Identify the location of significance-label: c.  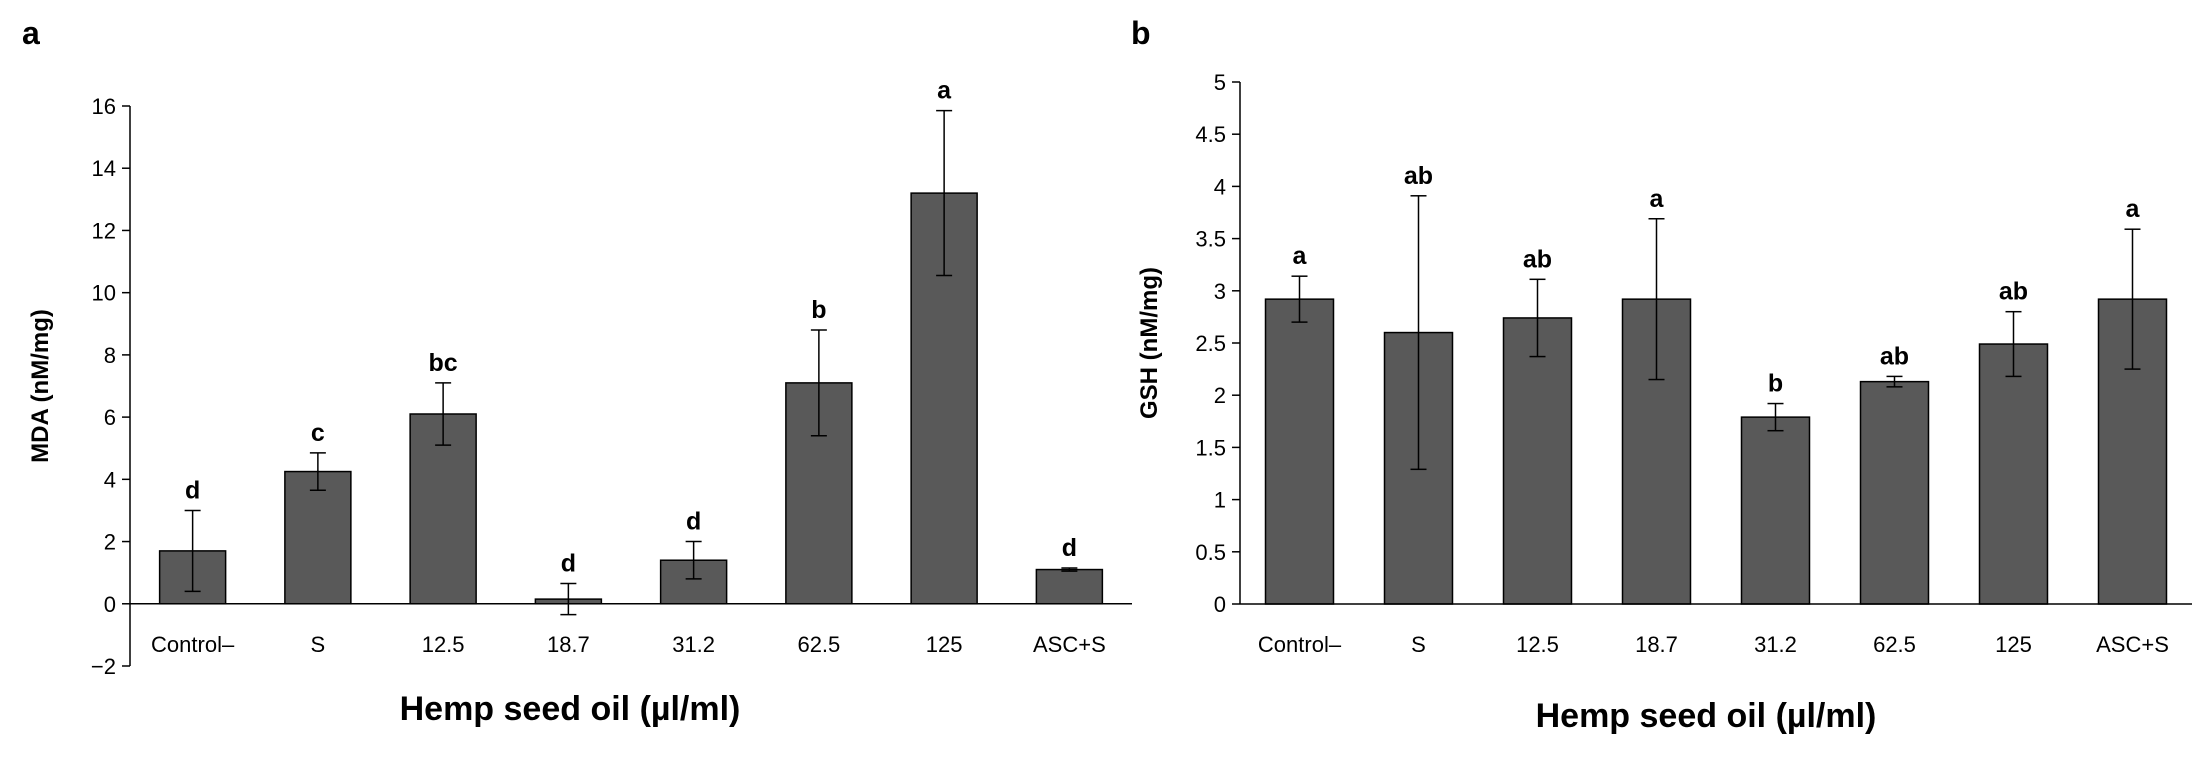
(318, 433).